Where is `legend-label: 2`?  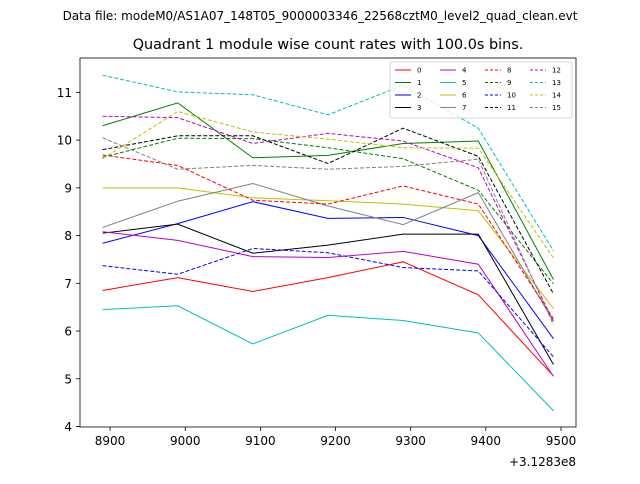
legend-label: 2 is located at coordinates (419, 96).